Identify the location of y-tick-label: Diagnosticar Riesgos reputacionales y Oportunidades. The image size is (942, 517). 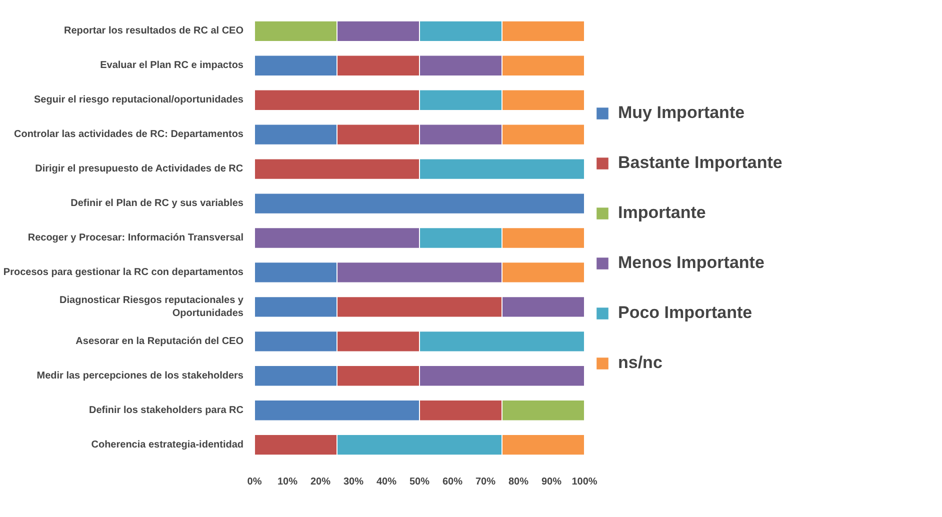
(152, 307).